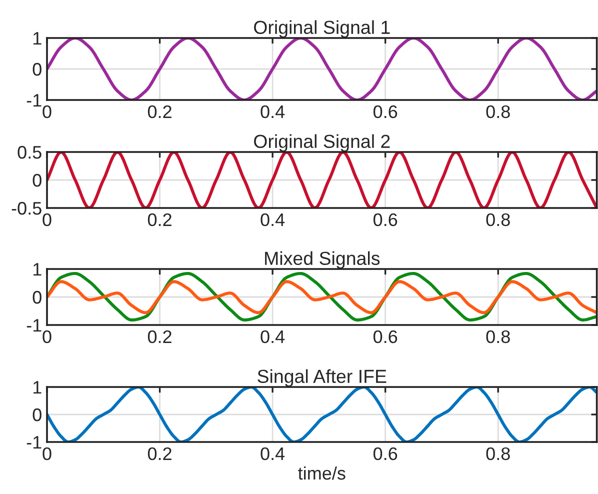 The width and height of the screenshot is (598, 494). I want to click on y-tick-label: -0.5, so click(27, 208).